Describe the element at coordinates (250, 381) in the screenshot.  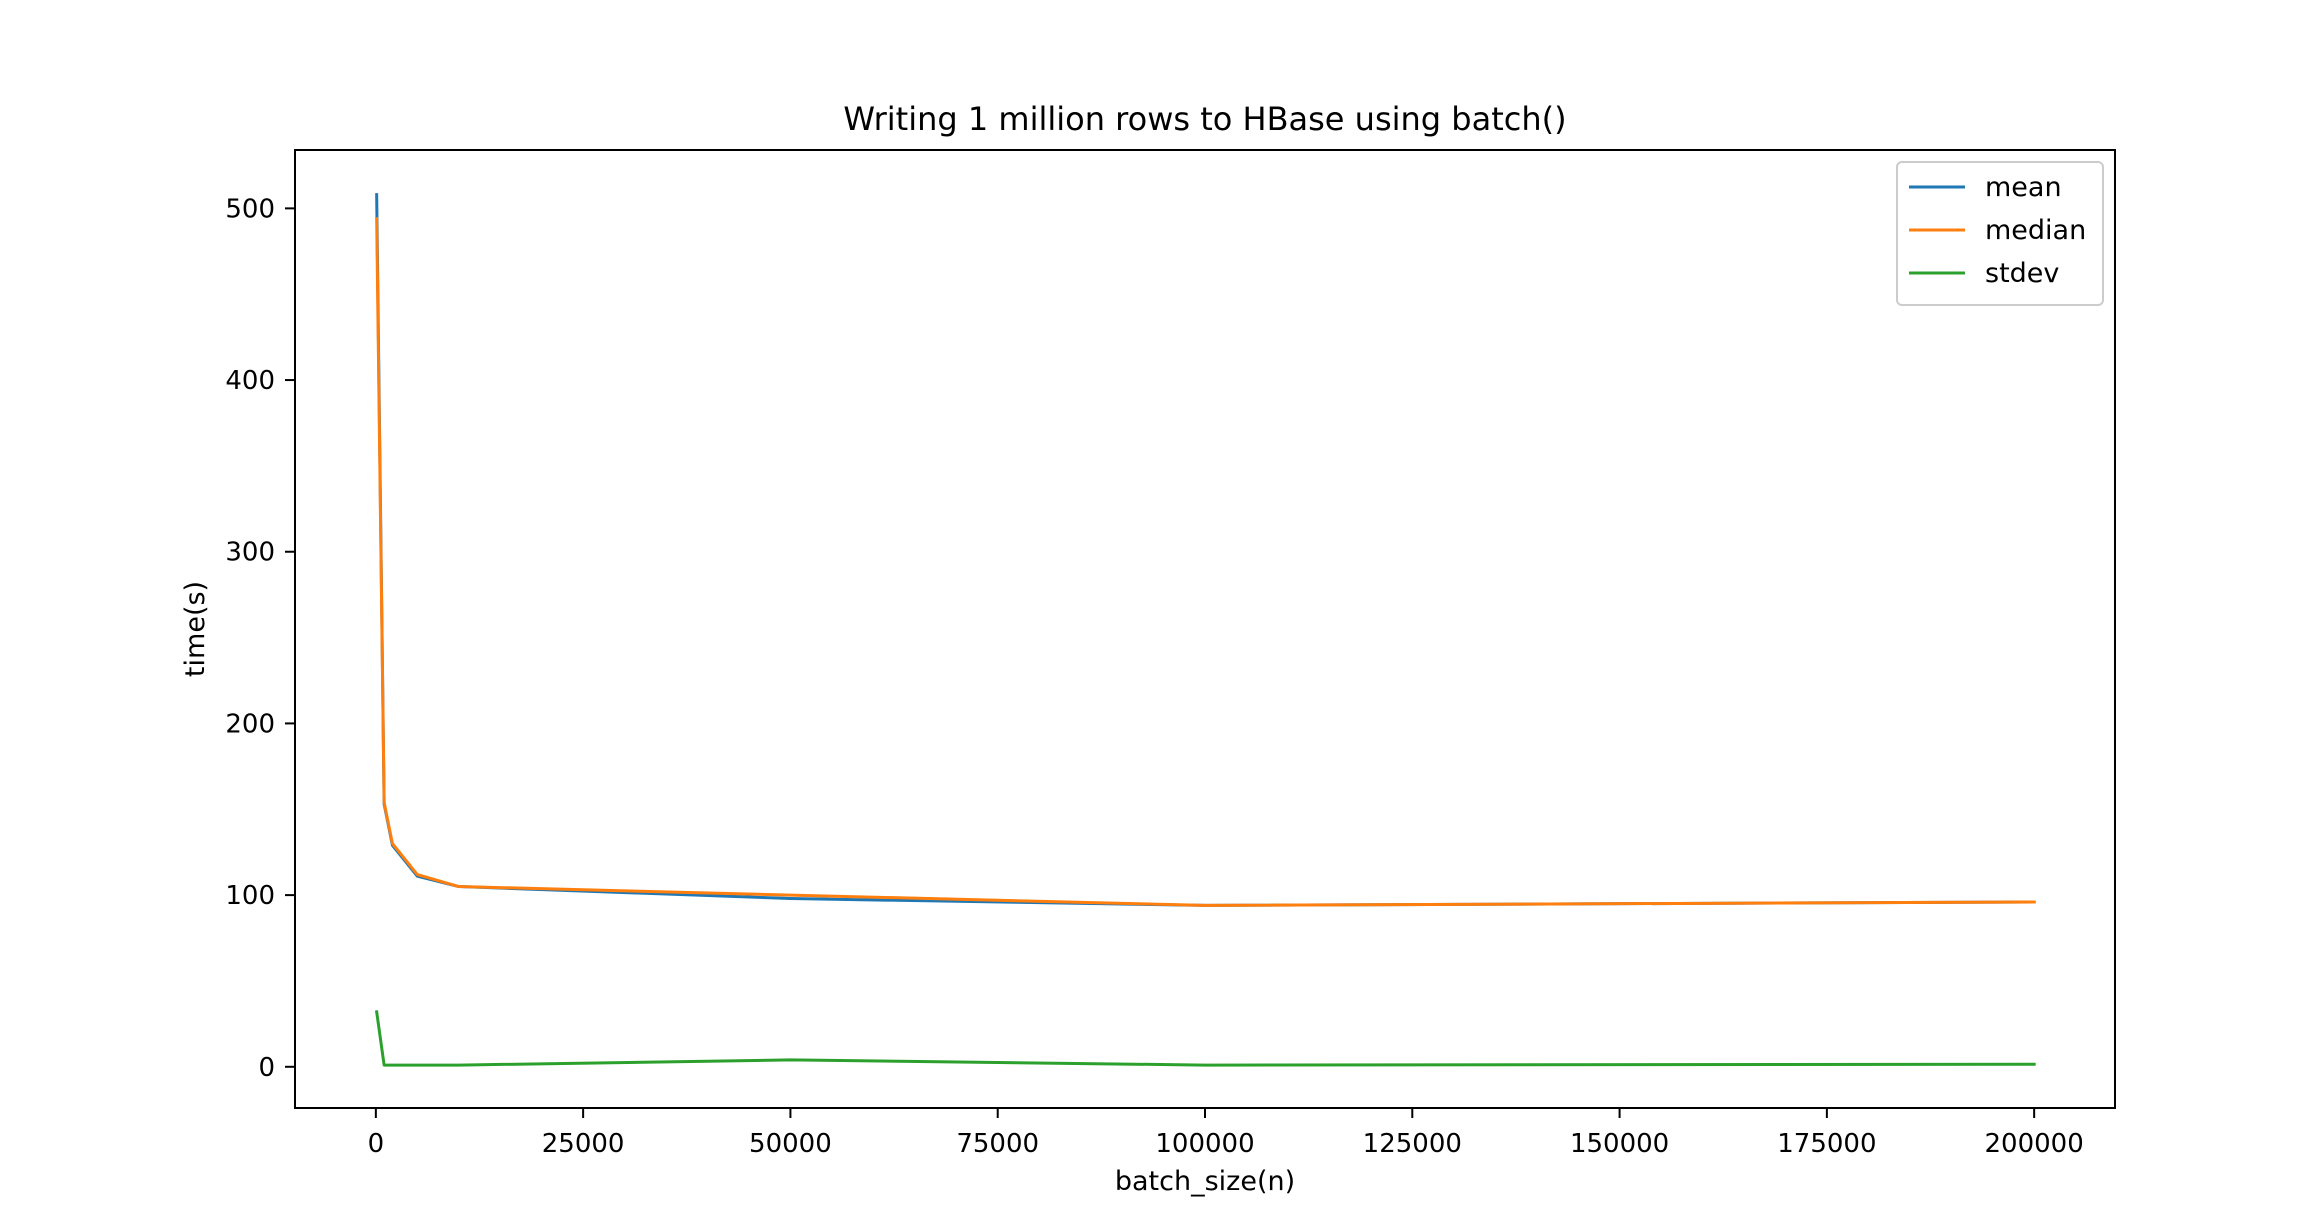
I see `y-tick-label: 400` at that location.